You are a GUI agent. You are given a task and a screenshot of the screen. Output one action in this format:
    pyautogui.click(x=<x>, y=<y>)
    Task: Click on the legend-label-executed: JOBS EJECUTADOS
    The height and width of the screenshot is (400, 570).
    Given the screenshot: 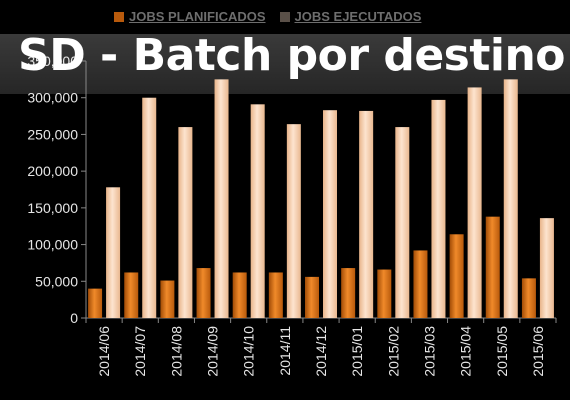 What is the action you would take?
    pyautogui.click(x=358, y=16)
    